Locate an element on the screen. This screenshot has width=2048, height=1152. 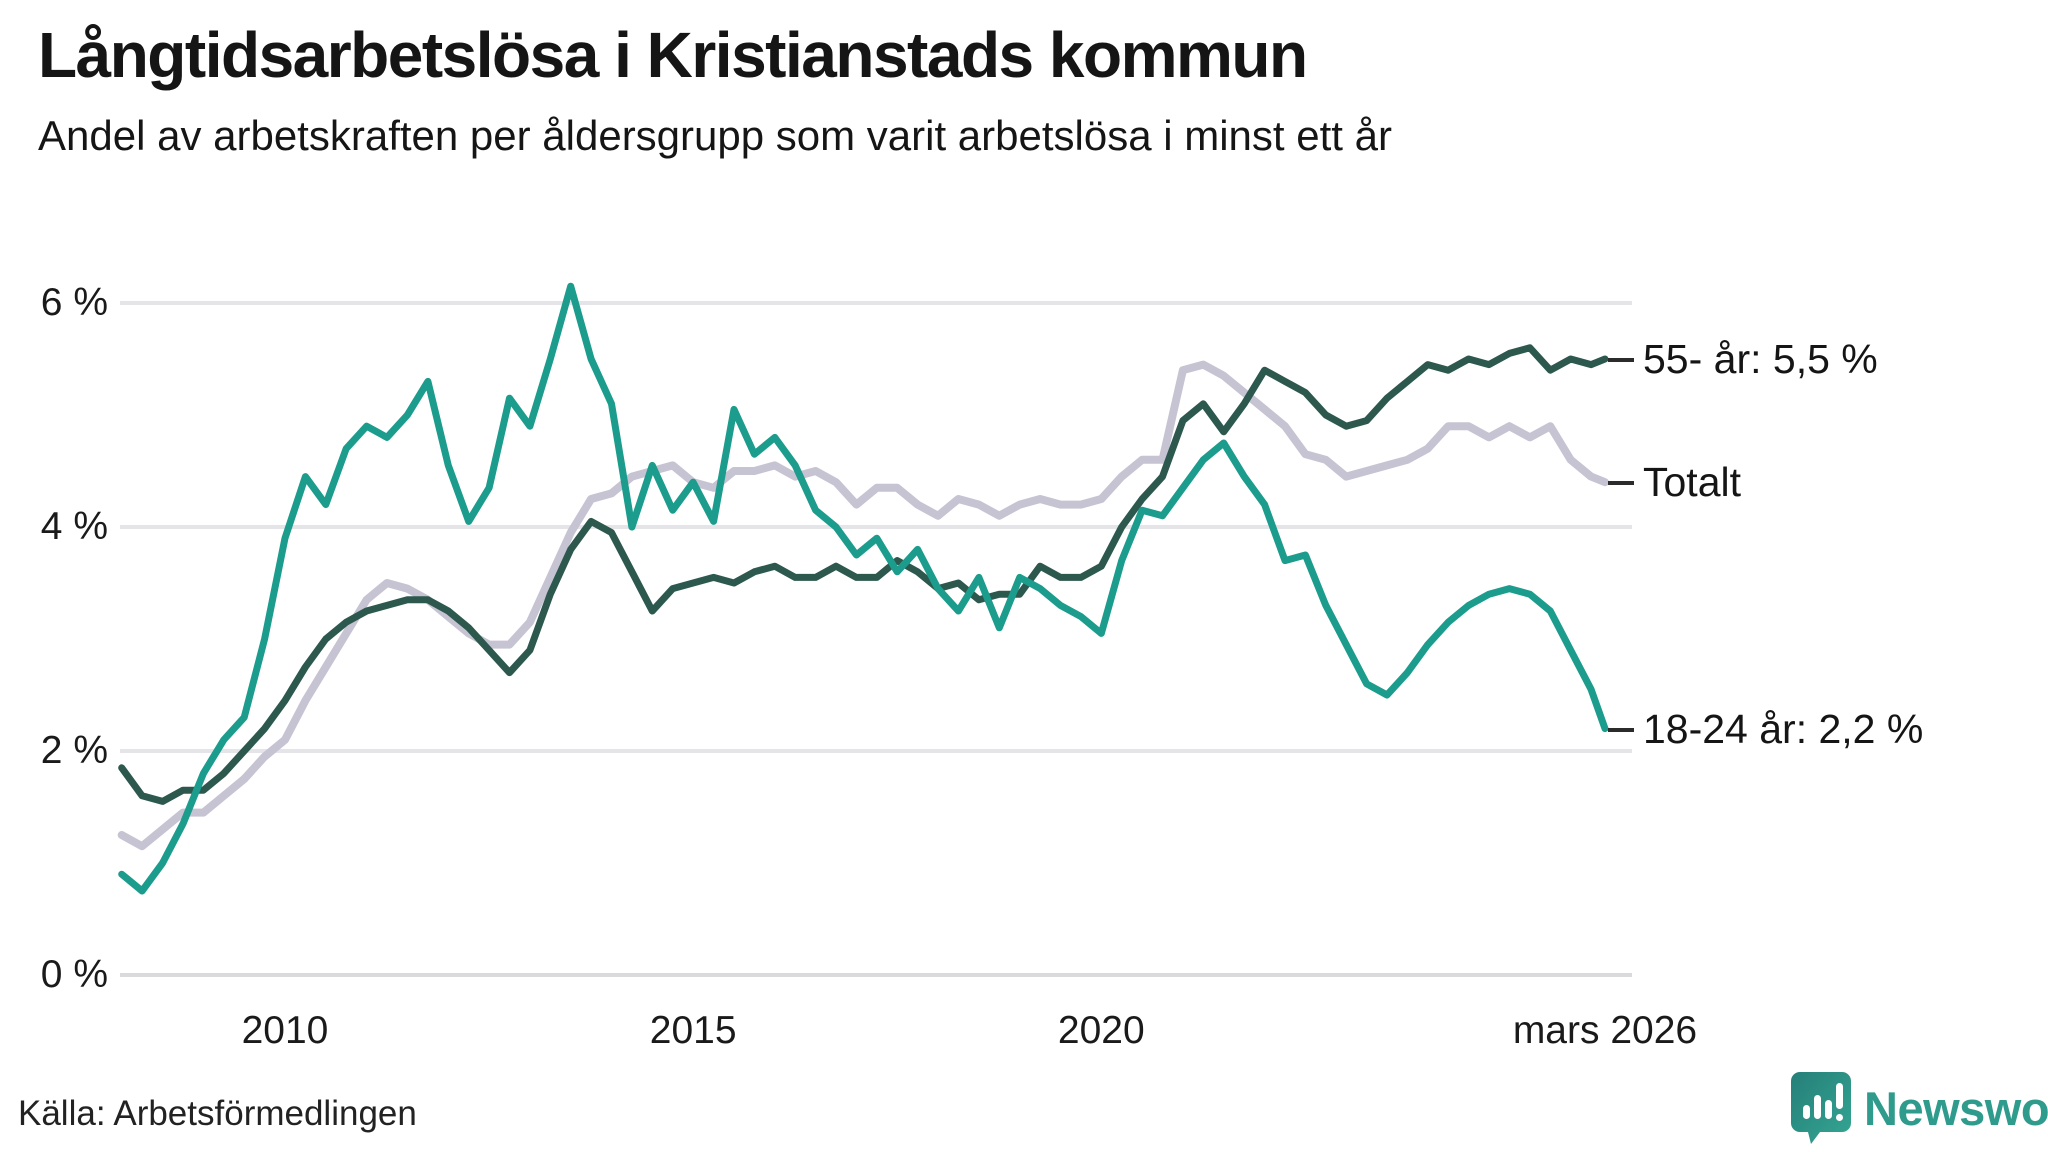
series-label-text: Totalt is located at coordinates (1692, 482).